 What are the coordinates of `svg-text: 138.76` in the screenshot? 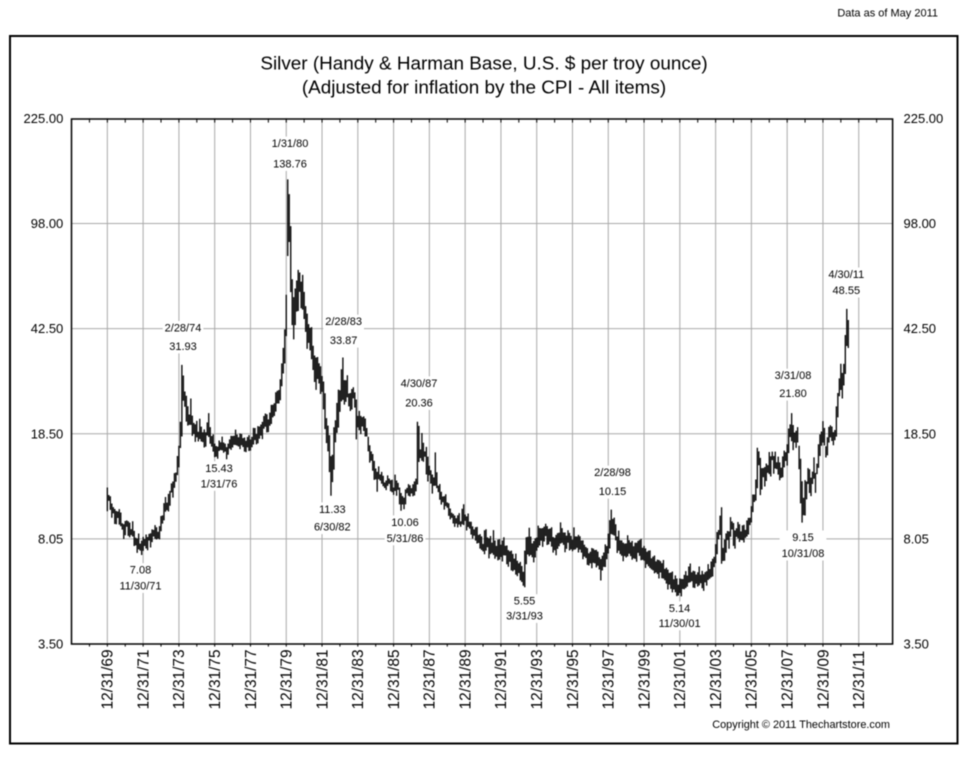 It's located at (290, 164).